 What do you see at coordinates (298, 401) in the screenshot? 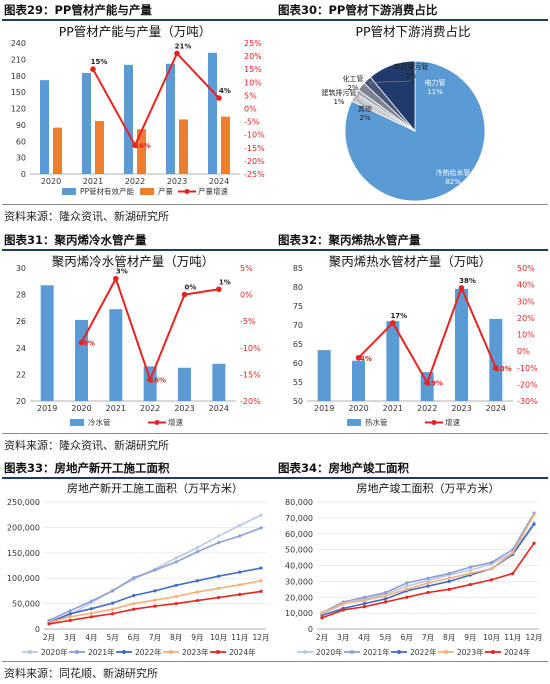
I see `y-tick-label: 50` at bounding box center [298, 401].